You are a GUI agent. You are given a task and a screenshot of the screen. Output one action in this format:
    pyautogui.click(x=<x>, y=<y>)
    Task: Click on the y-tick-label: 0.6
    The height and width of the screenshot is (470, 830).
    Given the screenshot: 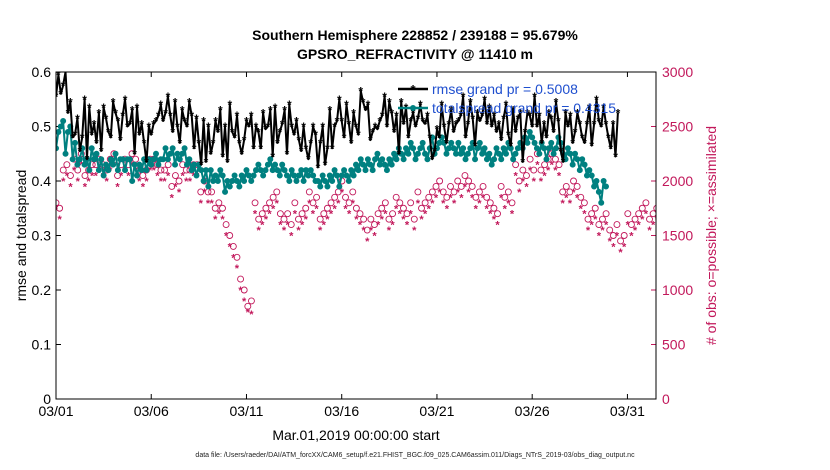 What is the action you would take?
    pyautogui.click(x=42, y=72)
    